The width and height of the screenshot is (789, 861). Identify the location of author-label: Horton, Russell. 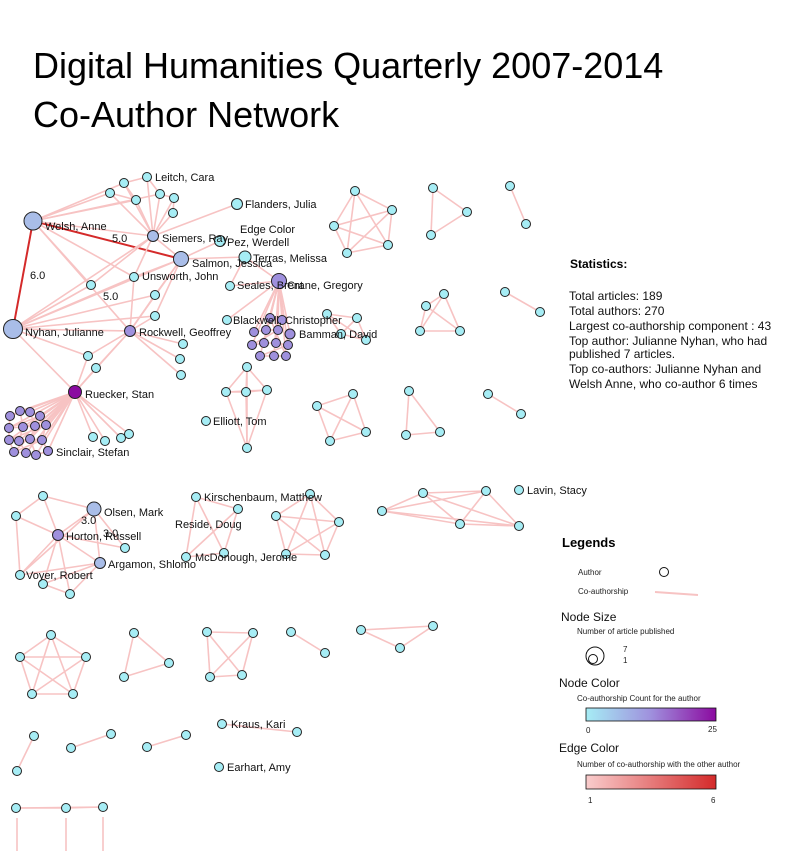
(103, 537).